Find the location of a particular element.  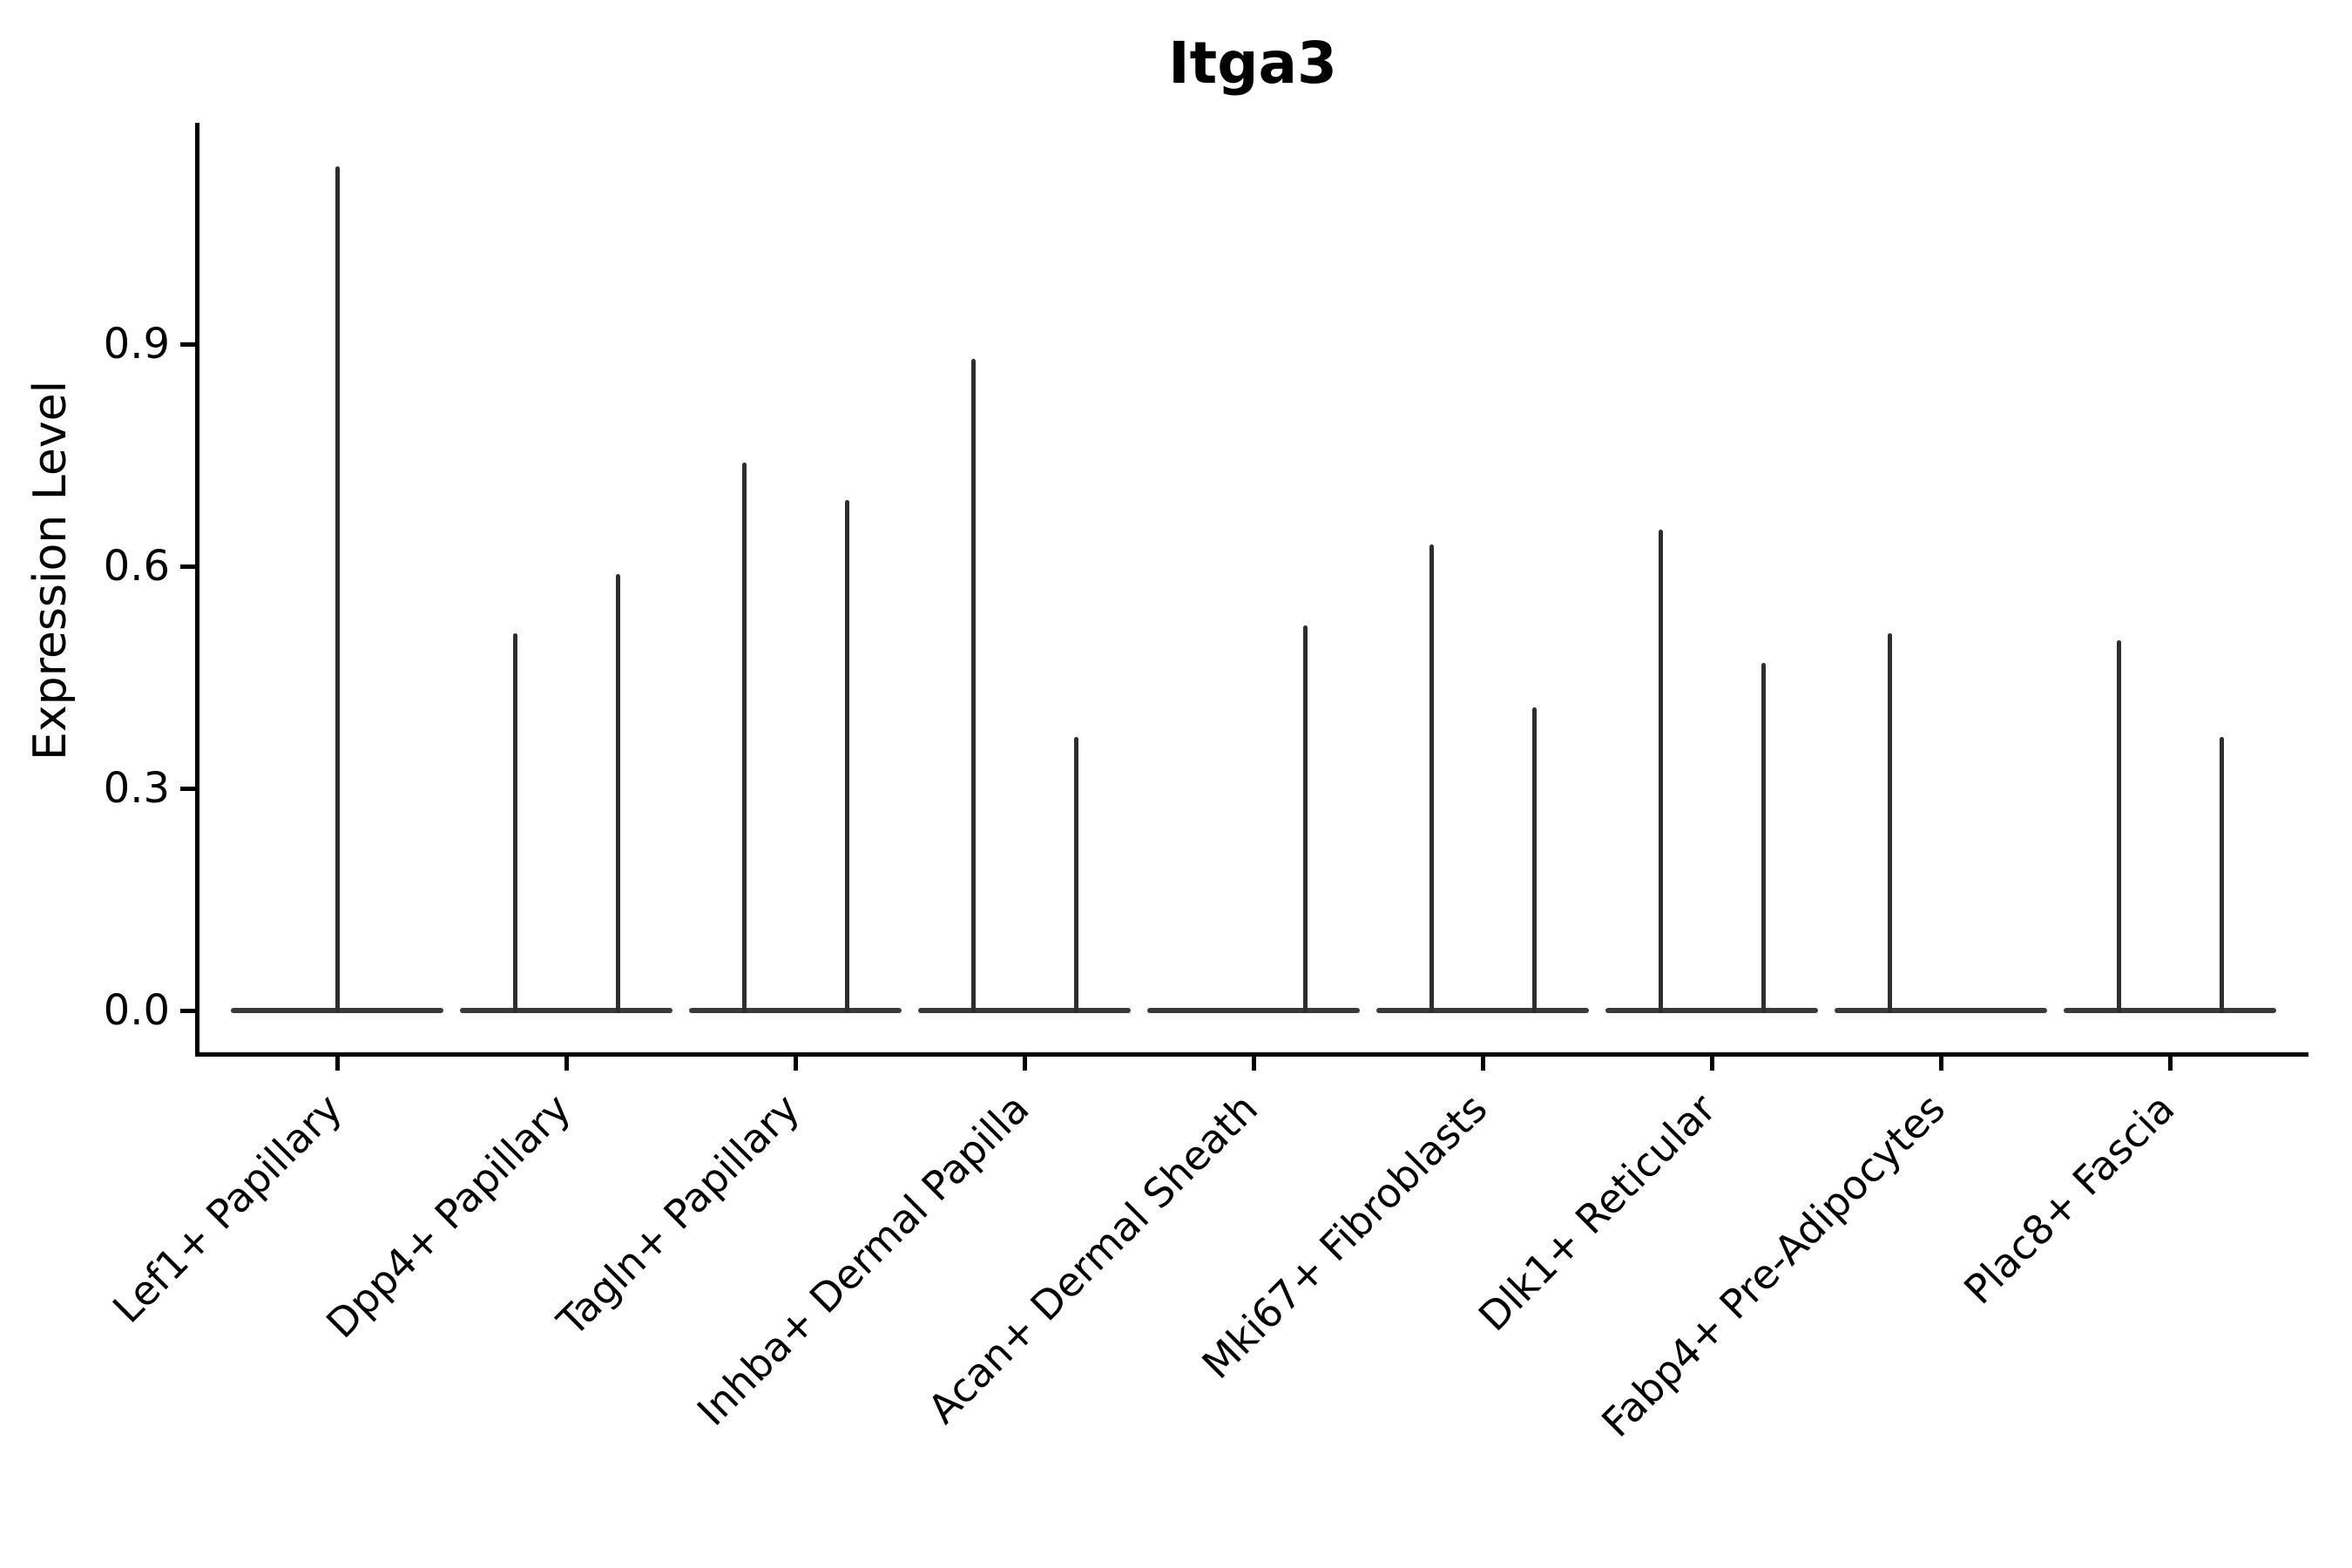

y-tick-label: 0.6 is located at coordinates (136, 566).